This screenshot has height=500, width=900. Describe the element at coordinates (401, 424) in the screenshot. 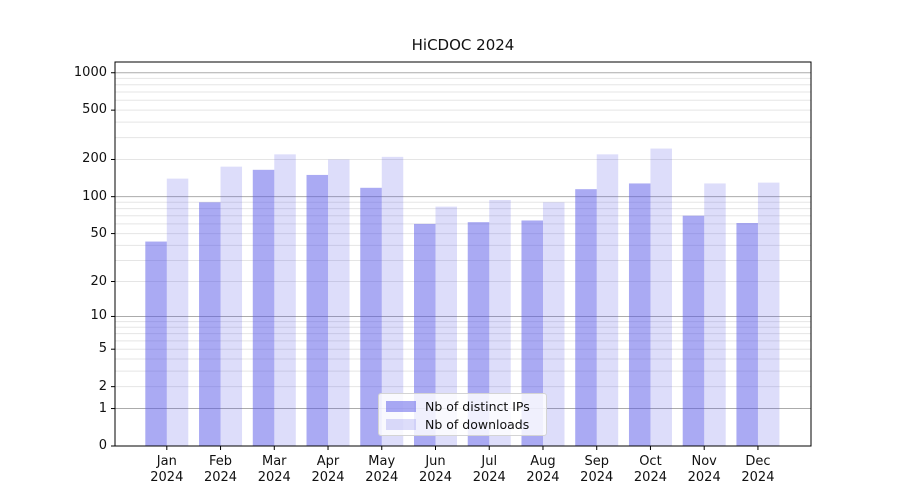

I see `legend-swatch-downloads` at that location.